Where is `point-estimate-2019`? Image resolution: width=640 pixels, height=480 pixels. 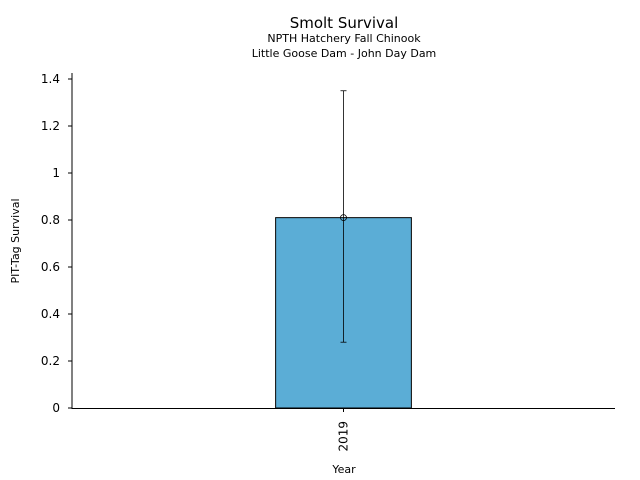
point-estimate-2019 is located at coordinates (343, 218).